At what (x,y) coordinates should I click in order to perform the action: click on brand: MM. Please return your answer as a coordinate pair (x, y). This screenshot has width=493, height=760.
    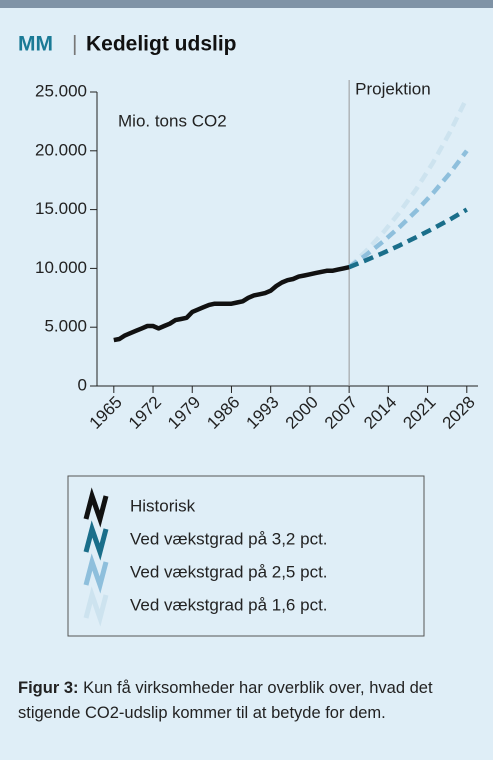
    Looking at the image, I should click on (35, 44).